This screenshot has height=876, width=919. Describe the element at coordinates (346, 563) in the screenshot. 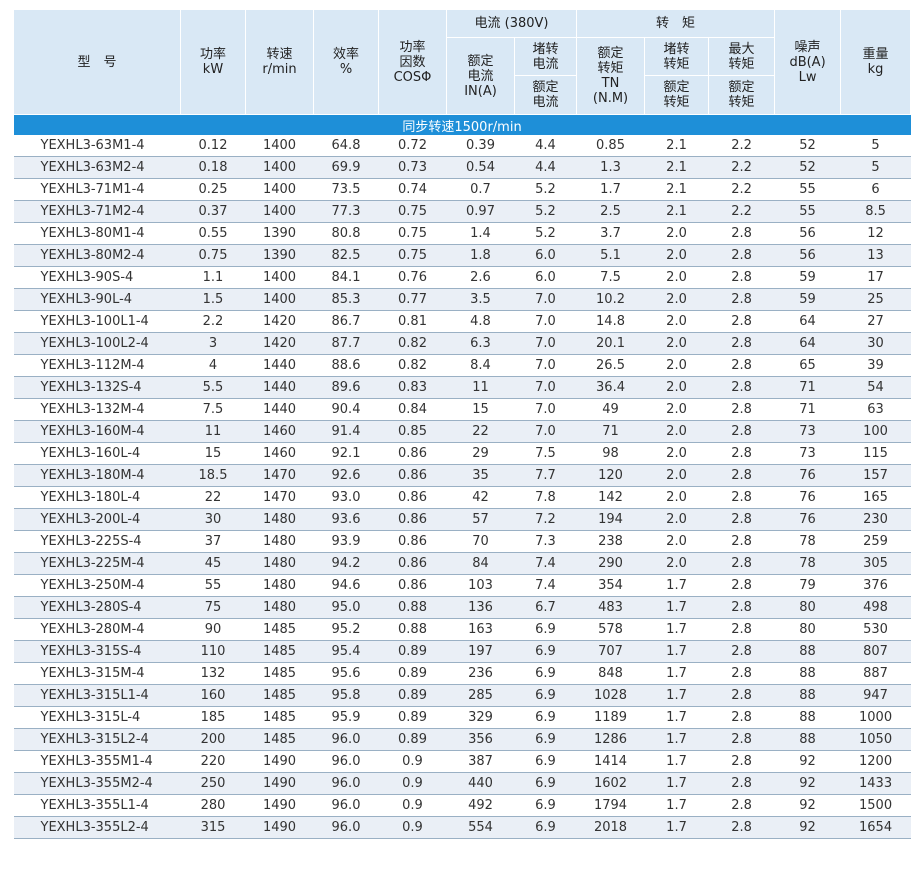

I see `value-cell: 94.2` at that location.